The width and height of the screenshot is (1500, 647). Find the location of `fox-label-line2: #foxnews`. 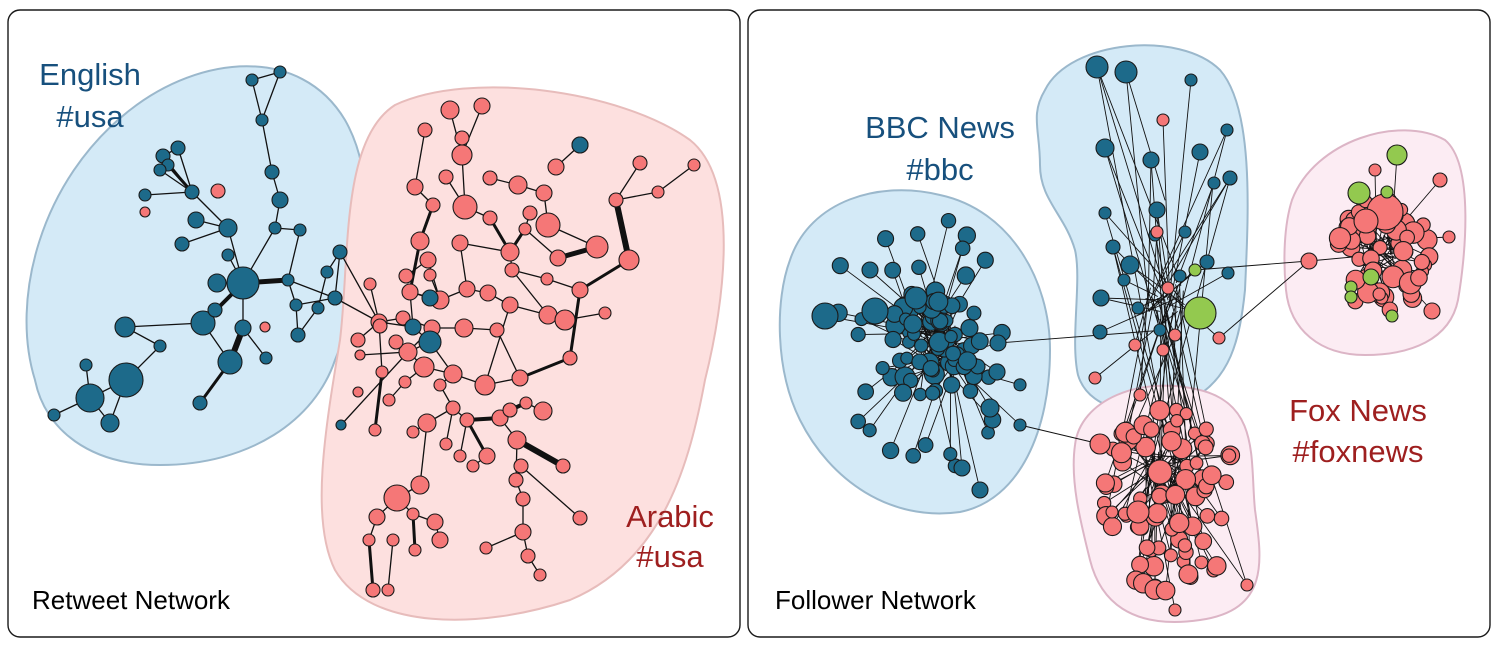

fox-label-line2: #foxnews is located at coordinates (1358, 451).